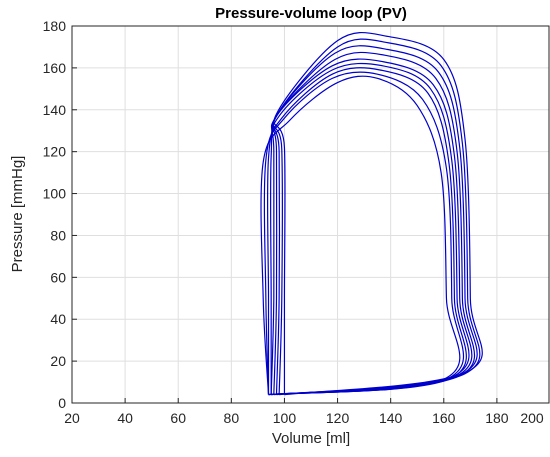  I want to click on x-tick-label: 80, so click(232, 418).